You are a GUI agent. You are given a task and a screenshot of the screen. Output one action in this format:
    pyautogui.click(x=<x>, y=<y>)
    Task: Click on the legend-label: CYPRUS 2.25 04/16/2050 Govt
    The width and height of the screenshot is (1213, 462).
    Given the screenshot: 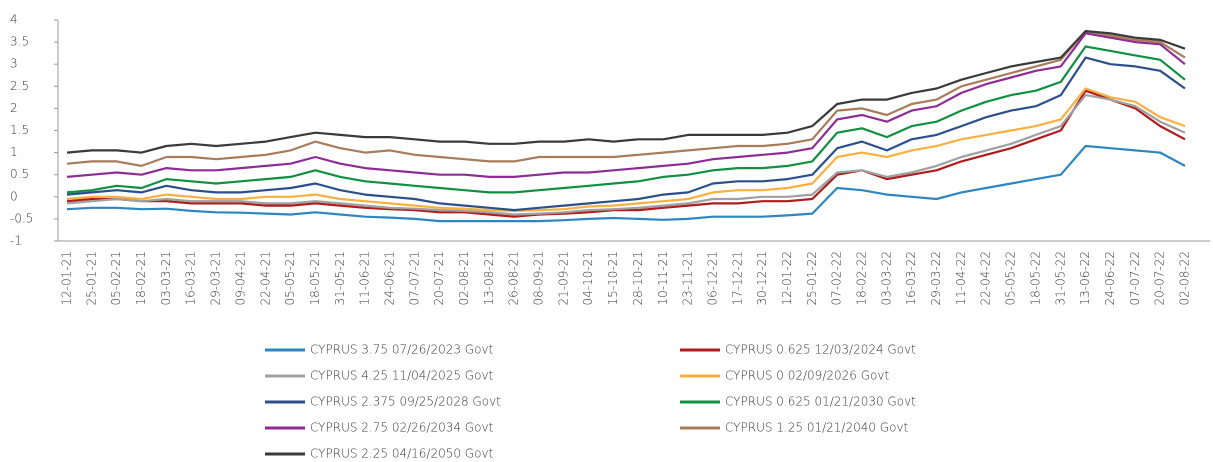 What is the action you would take?
    pyautogui.click(x=402, y=454)
    